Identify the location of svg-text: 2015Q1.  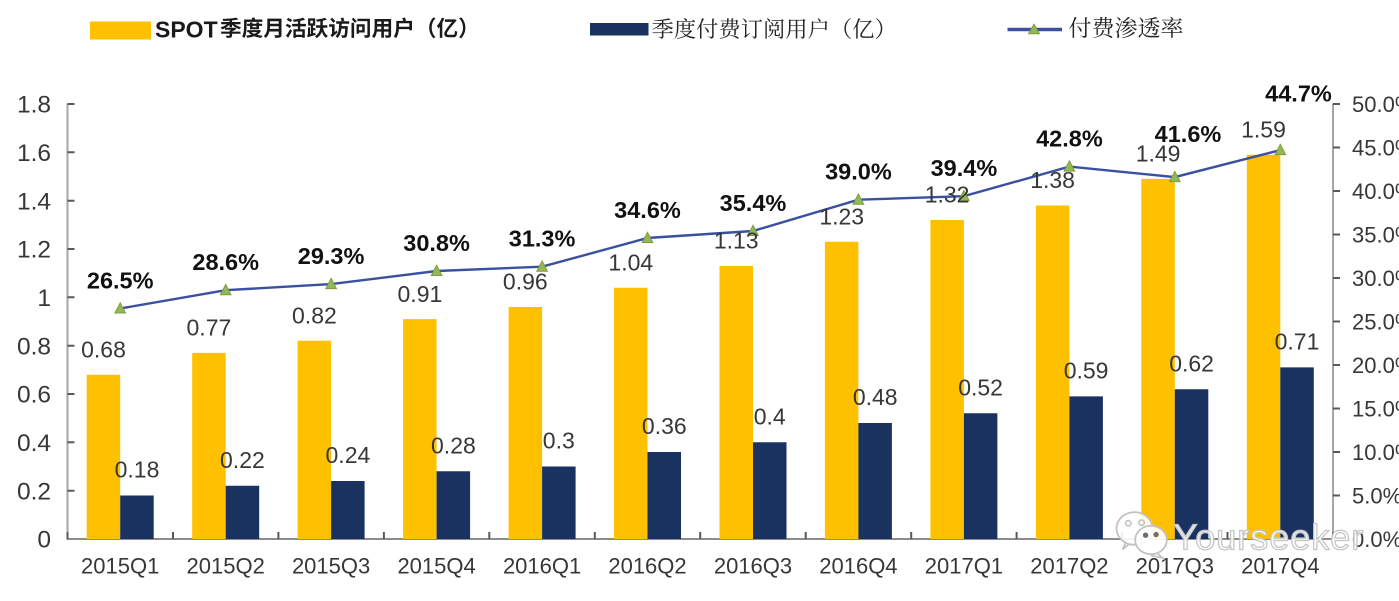
(120, 566).